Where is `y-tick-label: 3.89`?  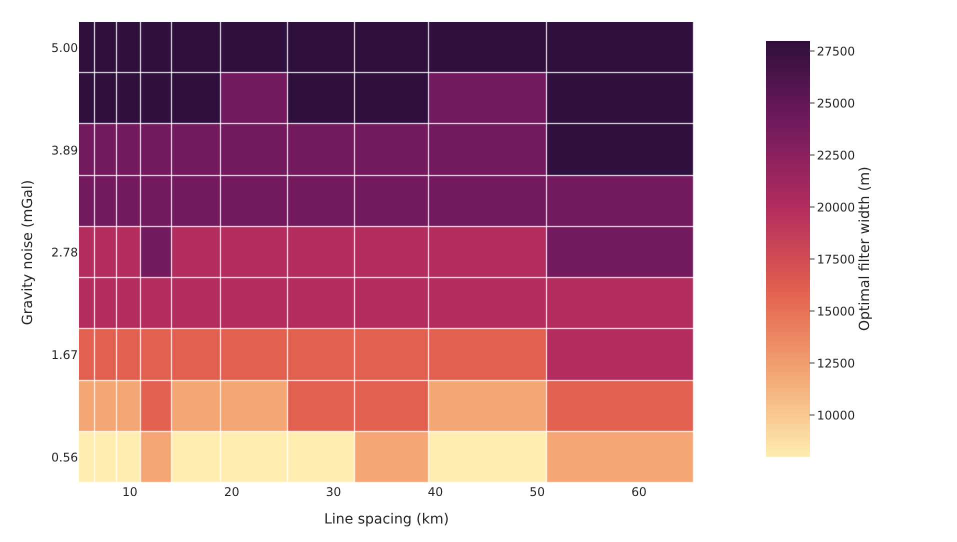 y-tick-label: 3.89 is located at coordinates (64, 150).